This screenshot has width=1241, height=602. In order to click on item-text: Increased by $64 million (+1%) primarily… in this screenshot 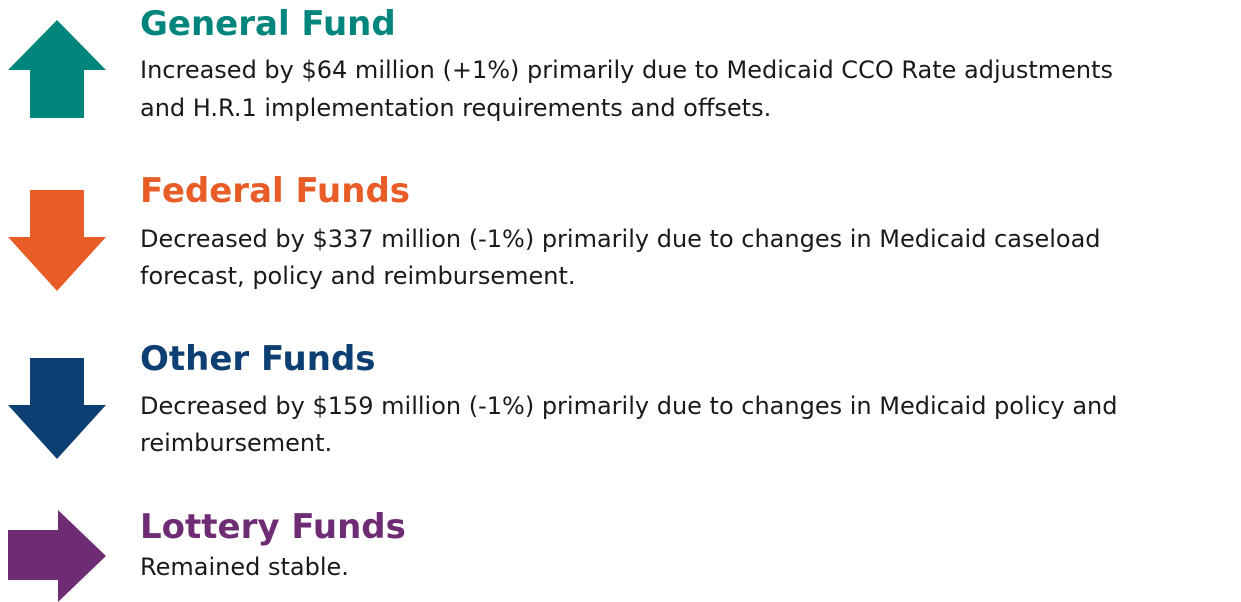, I will do `click(627, 70)`.